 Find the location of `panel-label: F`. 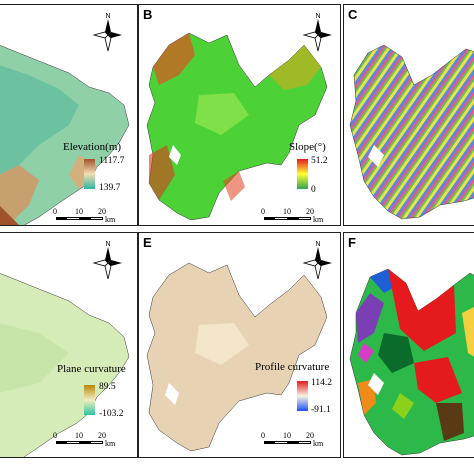

panel-label: F is located at coordinates (352, 242).